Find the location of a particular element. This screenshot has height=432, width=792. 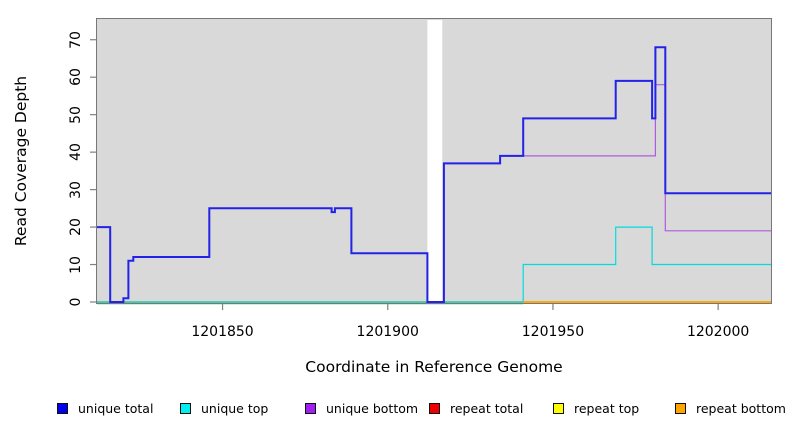

legend-item-repeat-total: repeat total is located at coordinates (476, 408).